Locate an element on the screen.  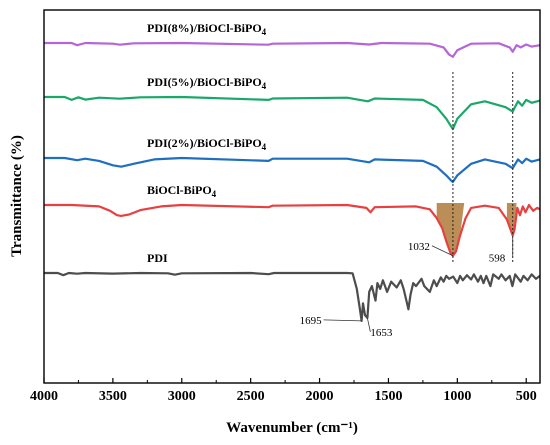
x-tick-label: 3000 is located at coordinates (182, 396).